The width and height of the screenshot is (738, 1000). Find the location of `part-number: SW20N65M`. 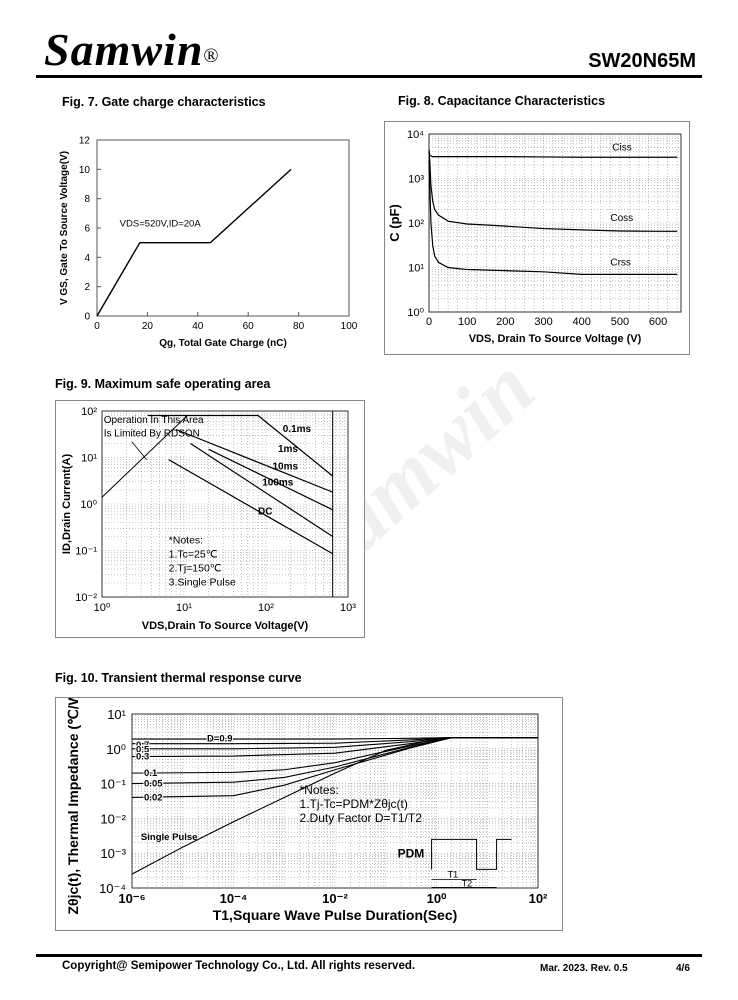

part-number: SW20N65M is located at coordinates (642, 61).